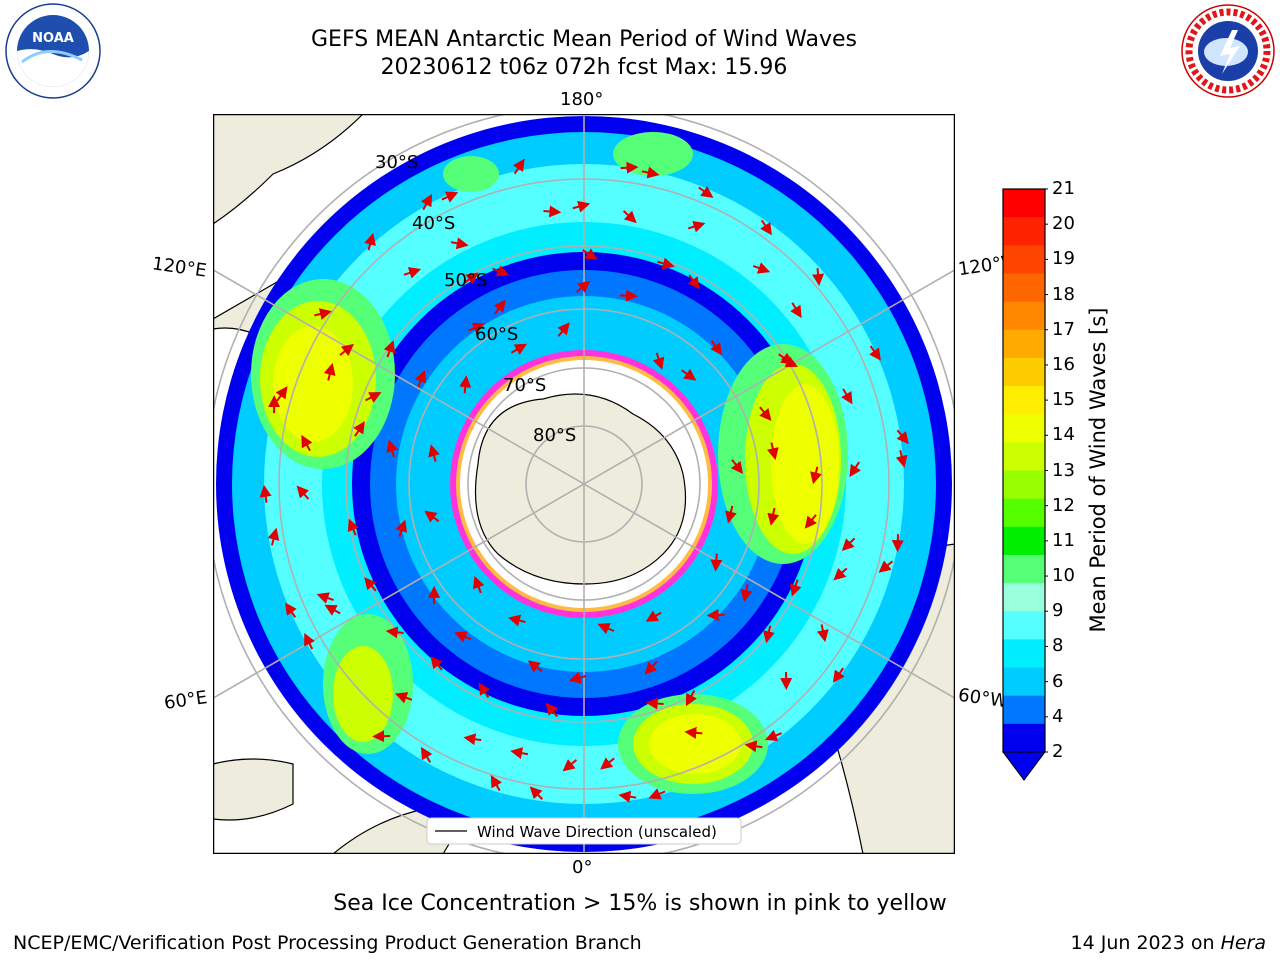  I want to click on lat-label-80s: 80°S, so click(555, 435).